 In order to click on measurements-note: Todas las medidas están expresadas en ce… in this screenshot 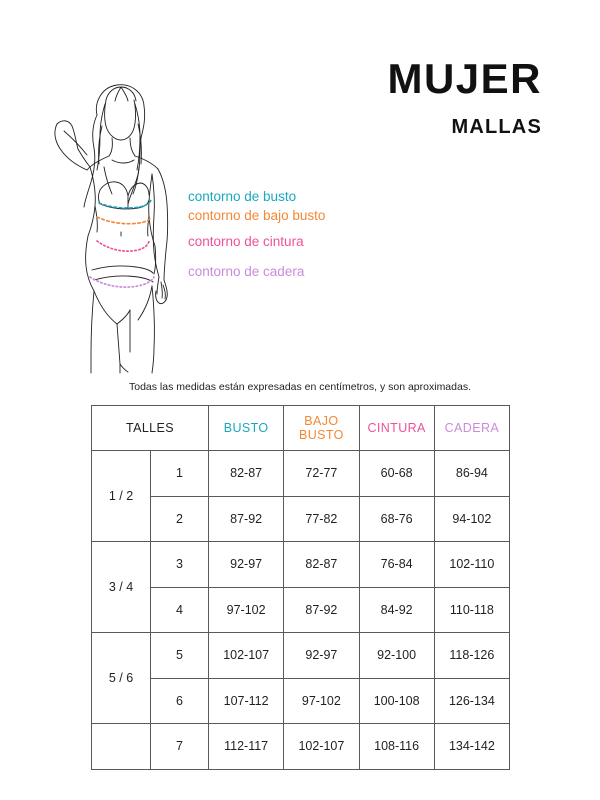, I will do `click(299, 387)`.